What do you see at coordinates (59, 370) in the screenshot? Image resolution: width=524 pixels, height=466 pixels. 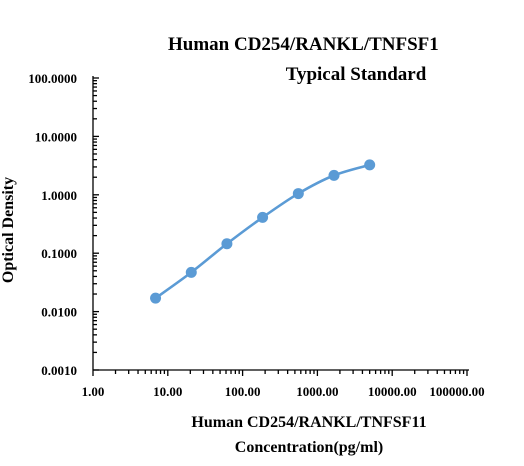 I see `y-tick-label: 0.0010` at bounding box center [59, 370].